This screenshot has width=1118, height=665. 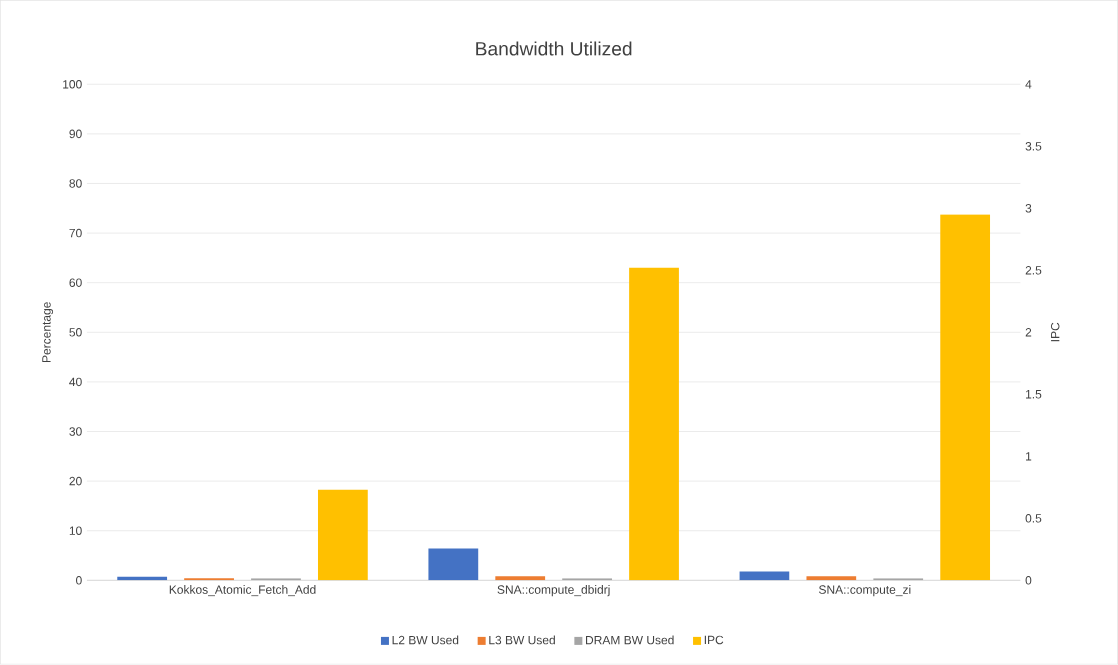 I want to click on legend-label: DRAM BW Used, so click(x=630, y=640).